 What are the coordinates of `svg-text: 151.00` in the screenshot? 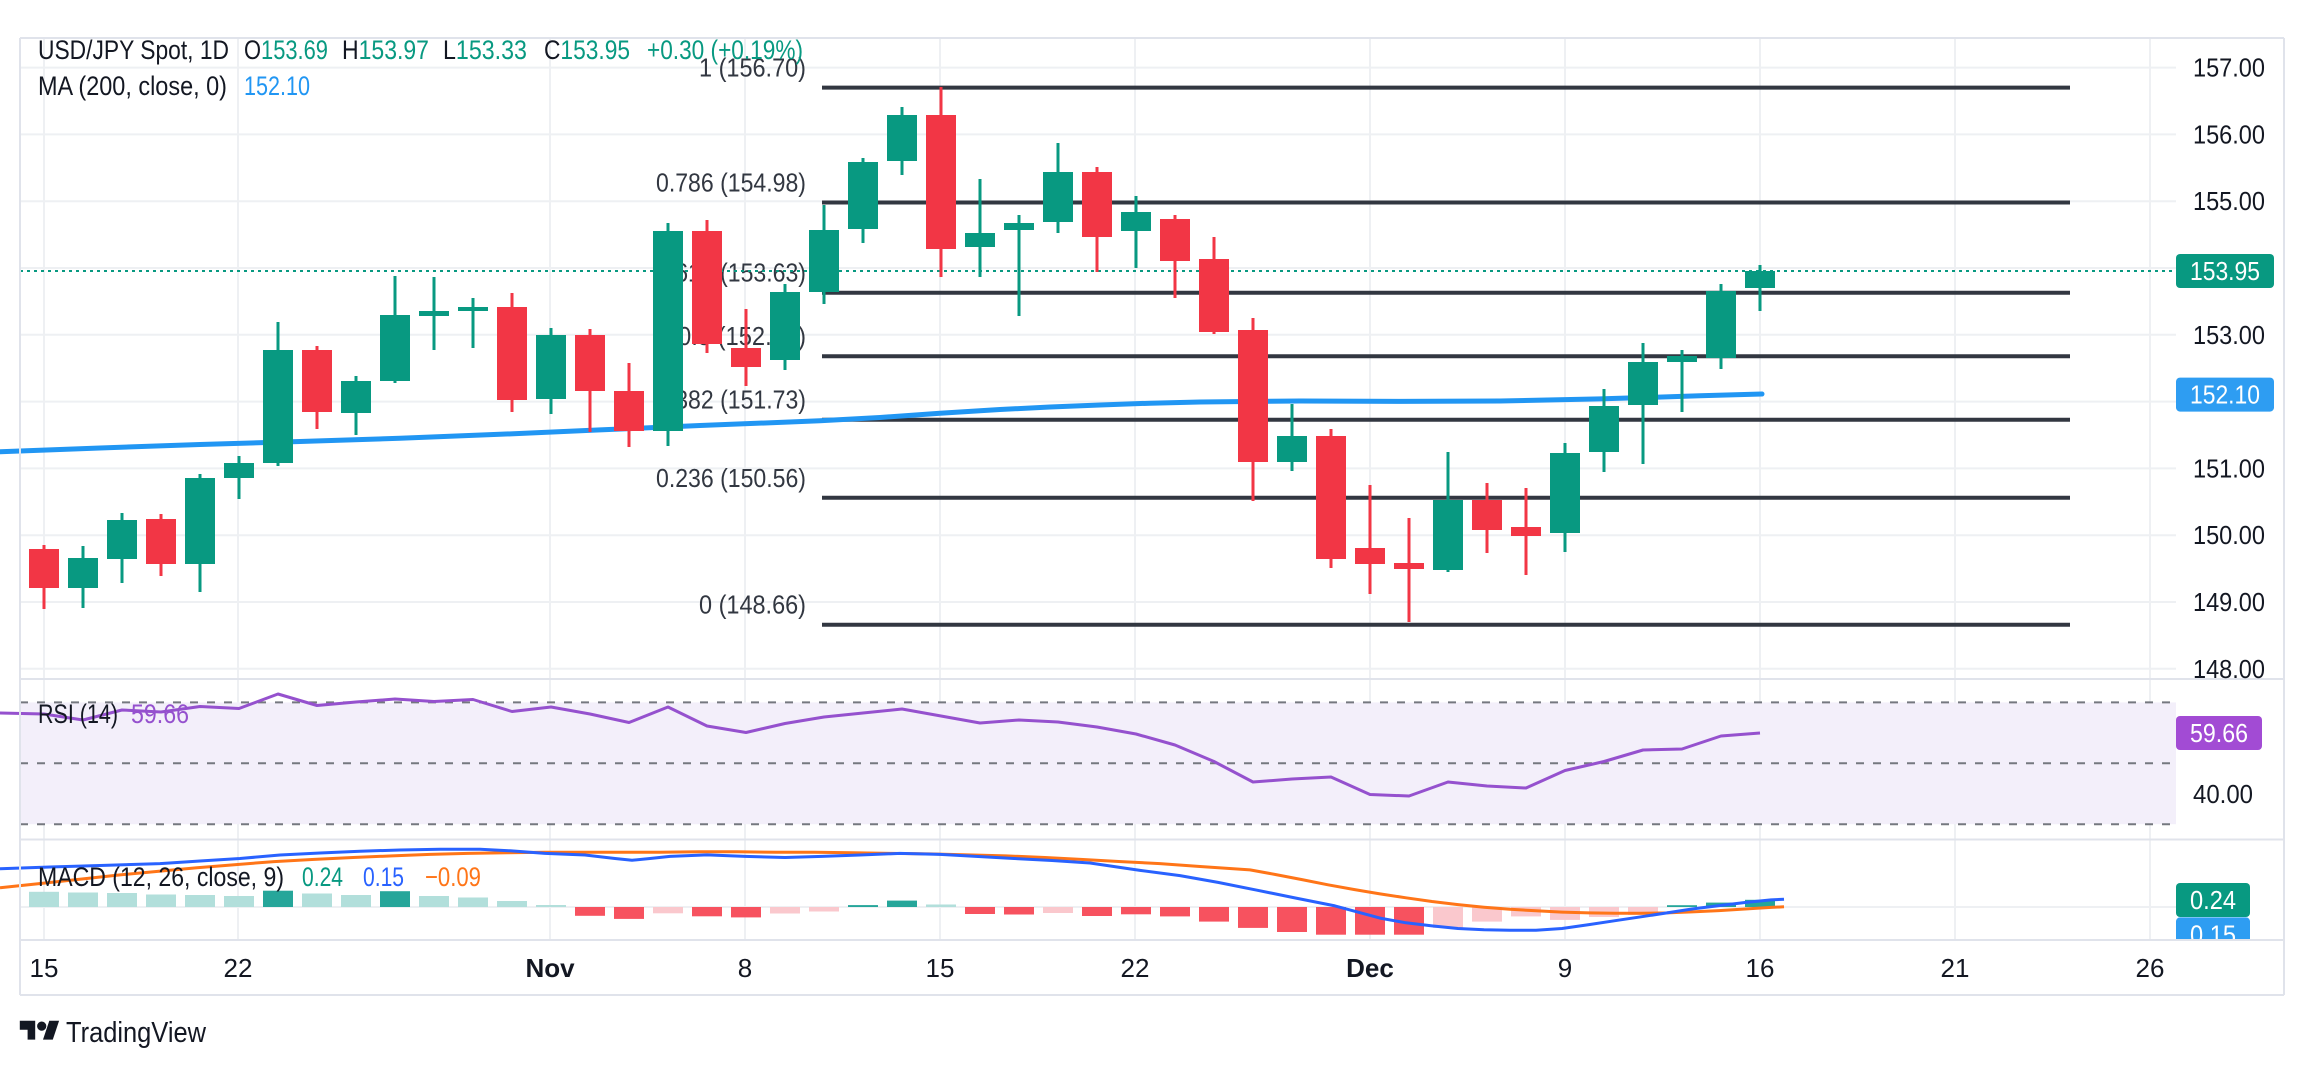 It's located at (2229, 468).